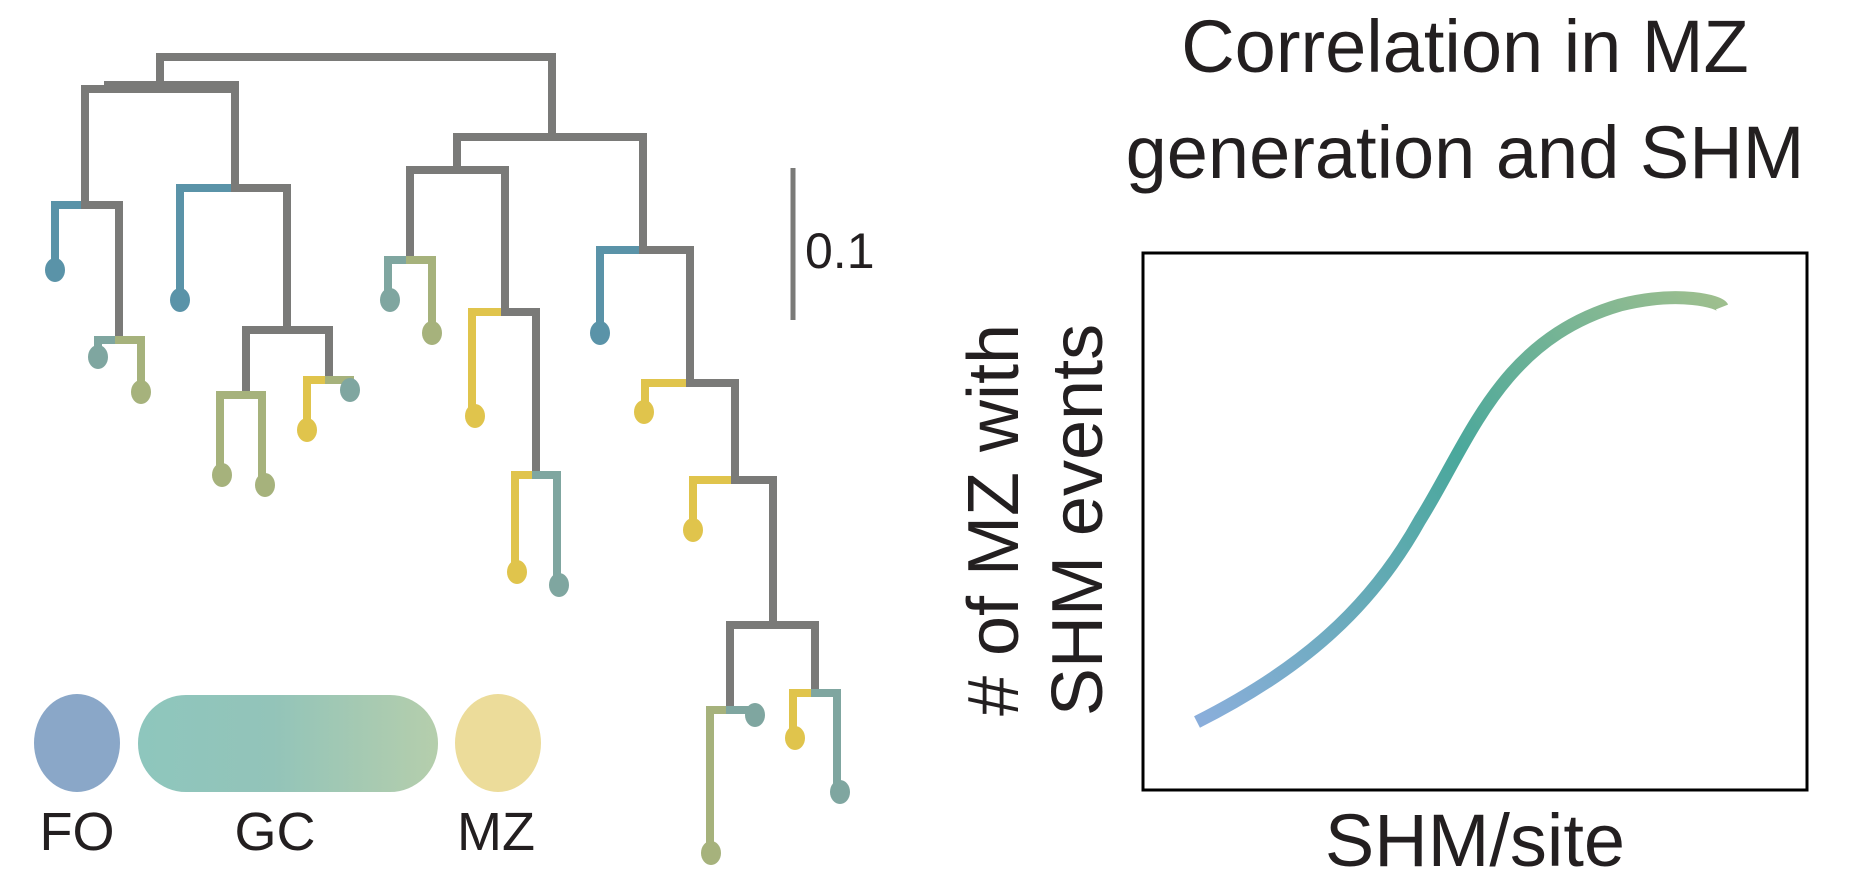 The width and height of the screenshot is (1865, 886). I want to click on chart-xlabel: SHM/site, so click(1475, 840).